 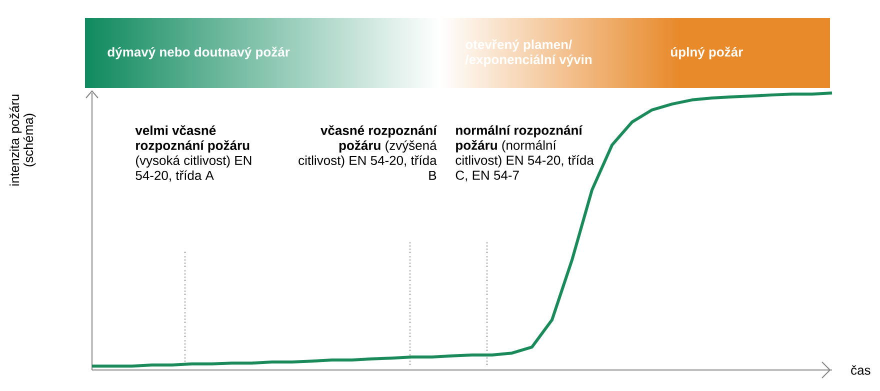 What do you see at coordinates (22, 140) in the screenshot?
I see `y-axis-title: intenzita požáru (schéma)` at bounding box center [22, 140].